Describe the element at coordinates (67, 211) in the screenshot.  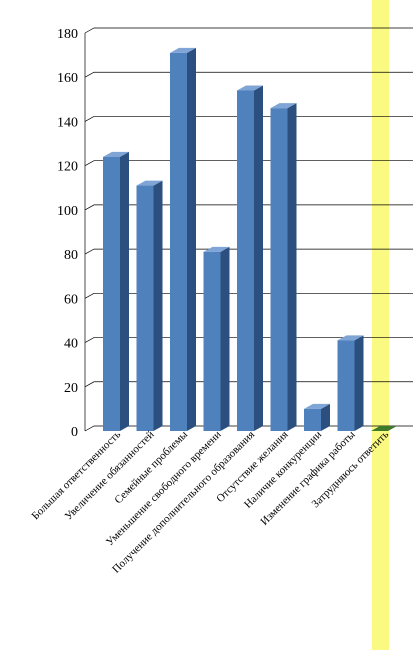
I see `y-tick-label: 100` at that location.